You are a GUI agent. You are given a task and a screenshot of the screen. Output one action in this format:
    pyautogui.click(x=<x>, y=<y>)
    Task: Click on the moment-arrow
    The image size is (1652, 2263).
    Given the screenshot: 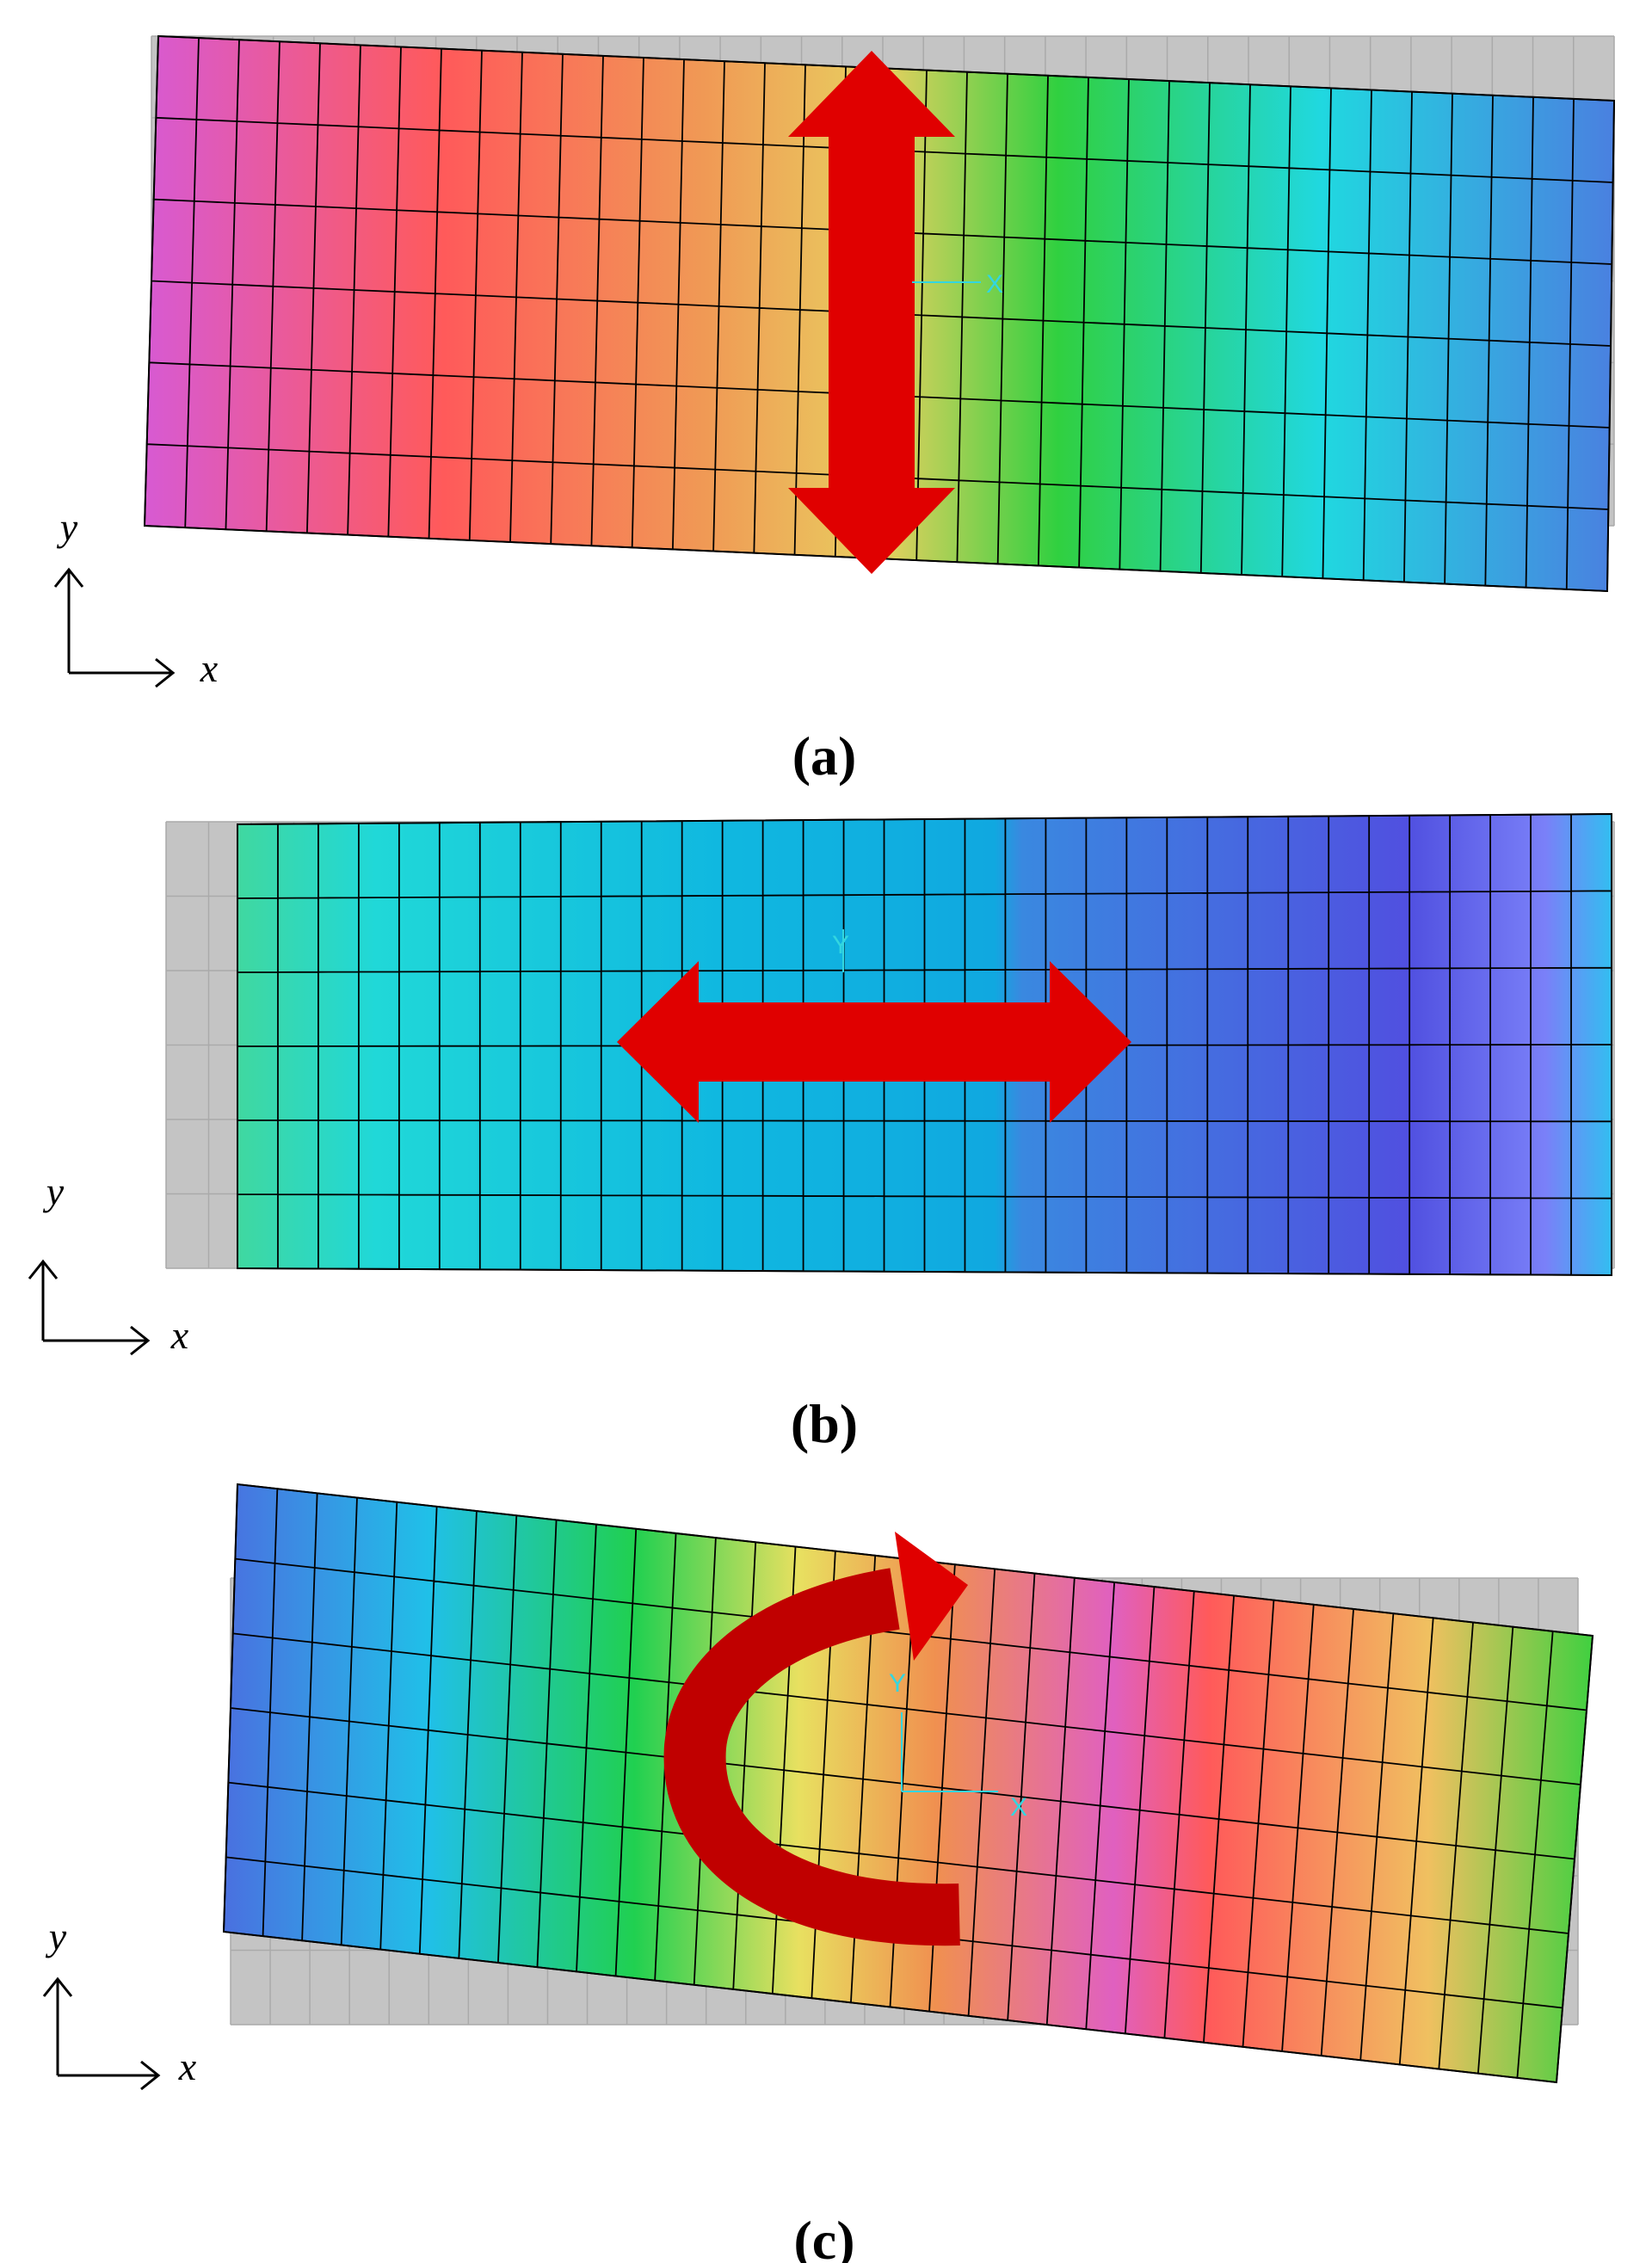 What is the action you would take?
    pyautogui.click(x=811, y=1757)
    